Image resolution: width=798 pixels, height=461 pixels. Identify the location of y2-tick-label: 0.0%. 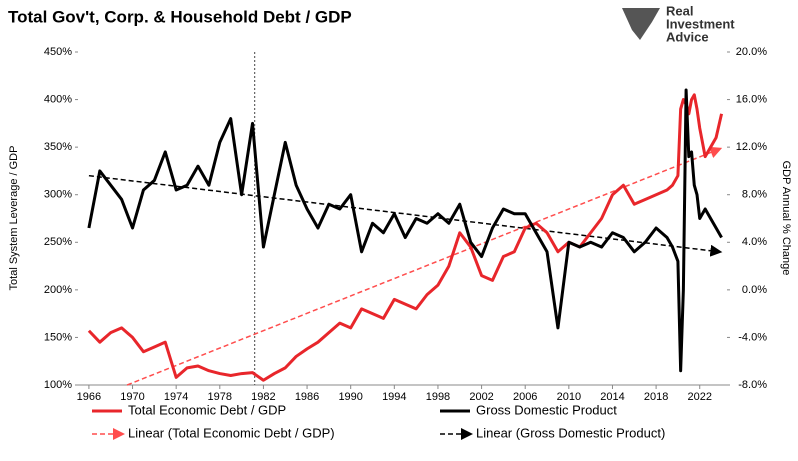
(754, 290).